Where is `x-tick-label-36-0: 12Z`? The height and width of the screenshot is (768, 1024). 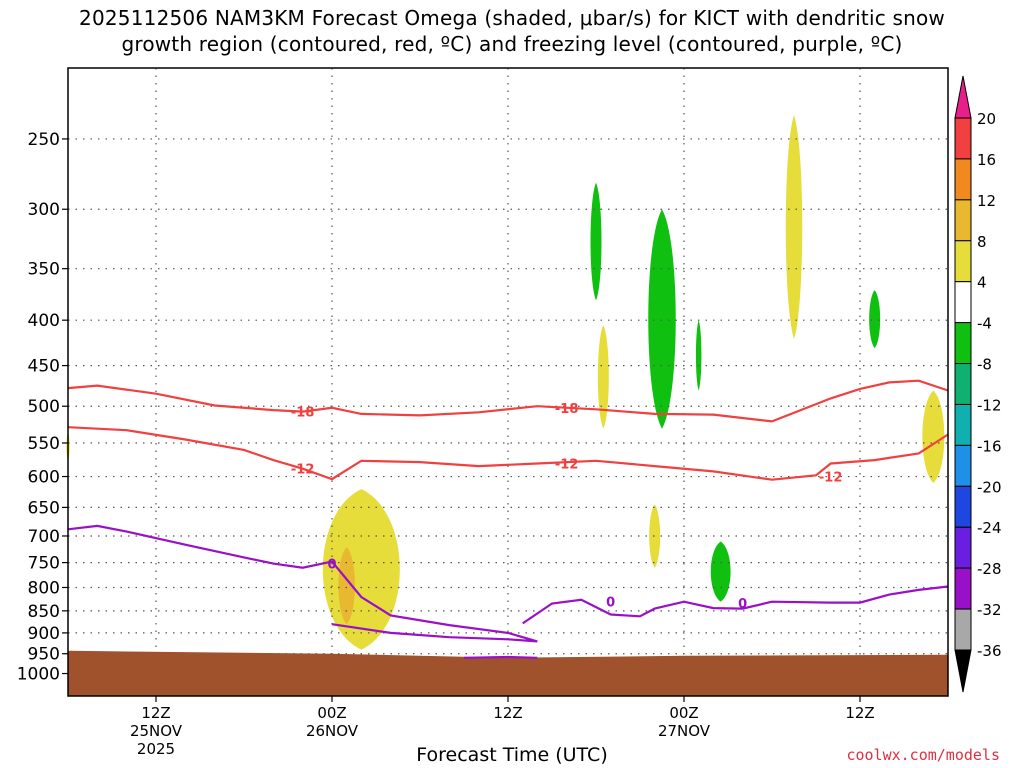
x-tick-label-36-0: 12Z is located at coordinates (507, 713).